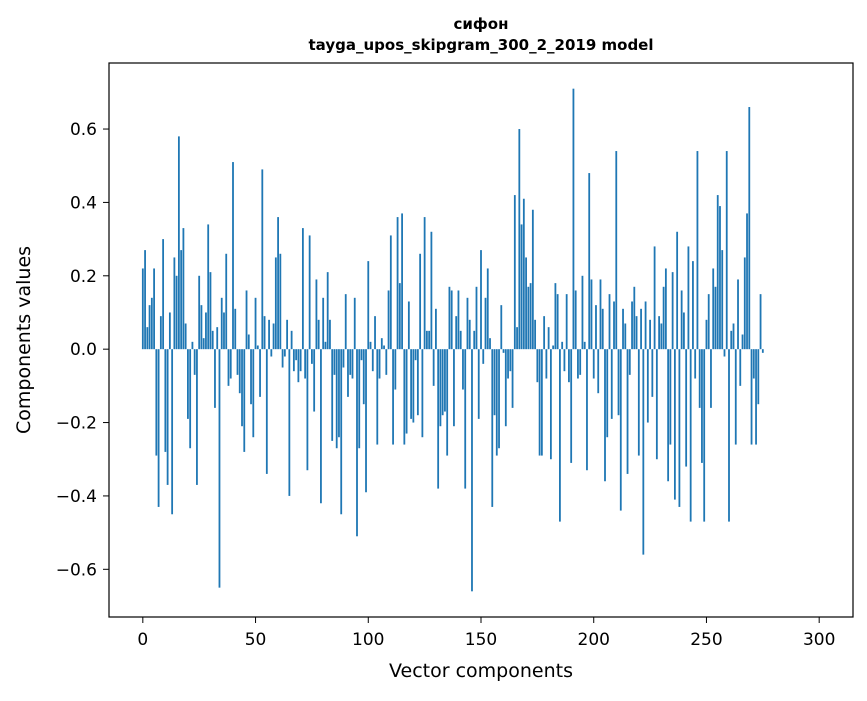 The height and width of the screenshot is (701, 867). I want to click on y-tick-label: 0.2, so click(83, 277).